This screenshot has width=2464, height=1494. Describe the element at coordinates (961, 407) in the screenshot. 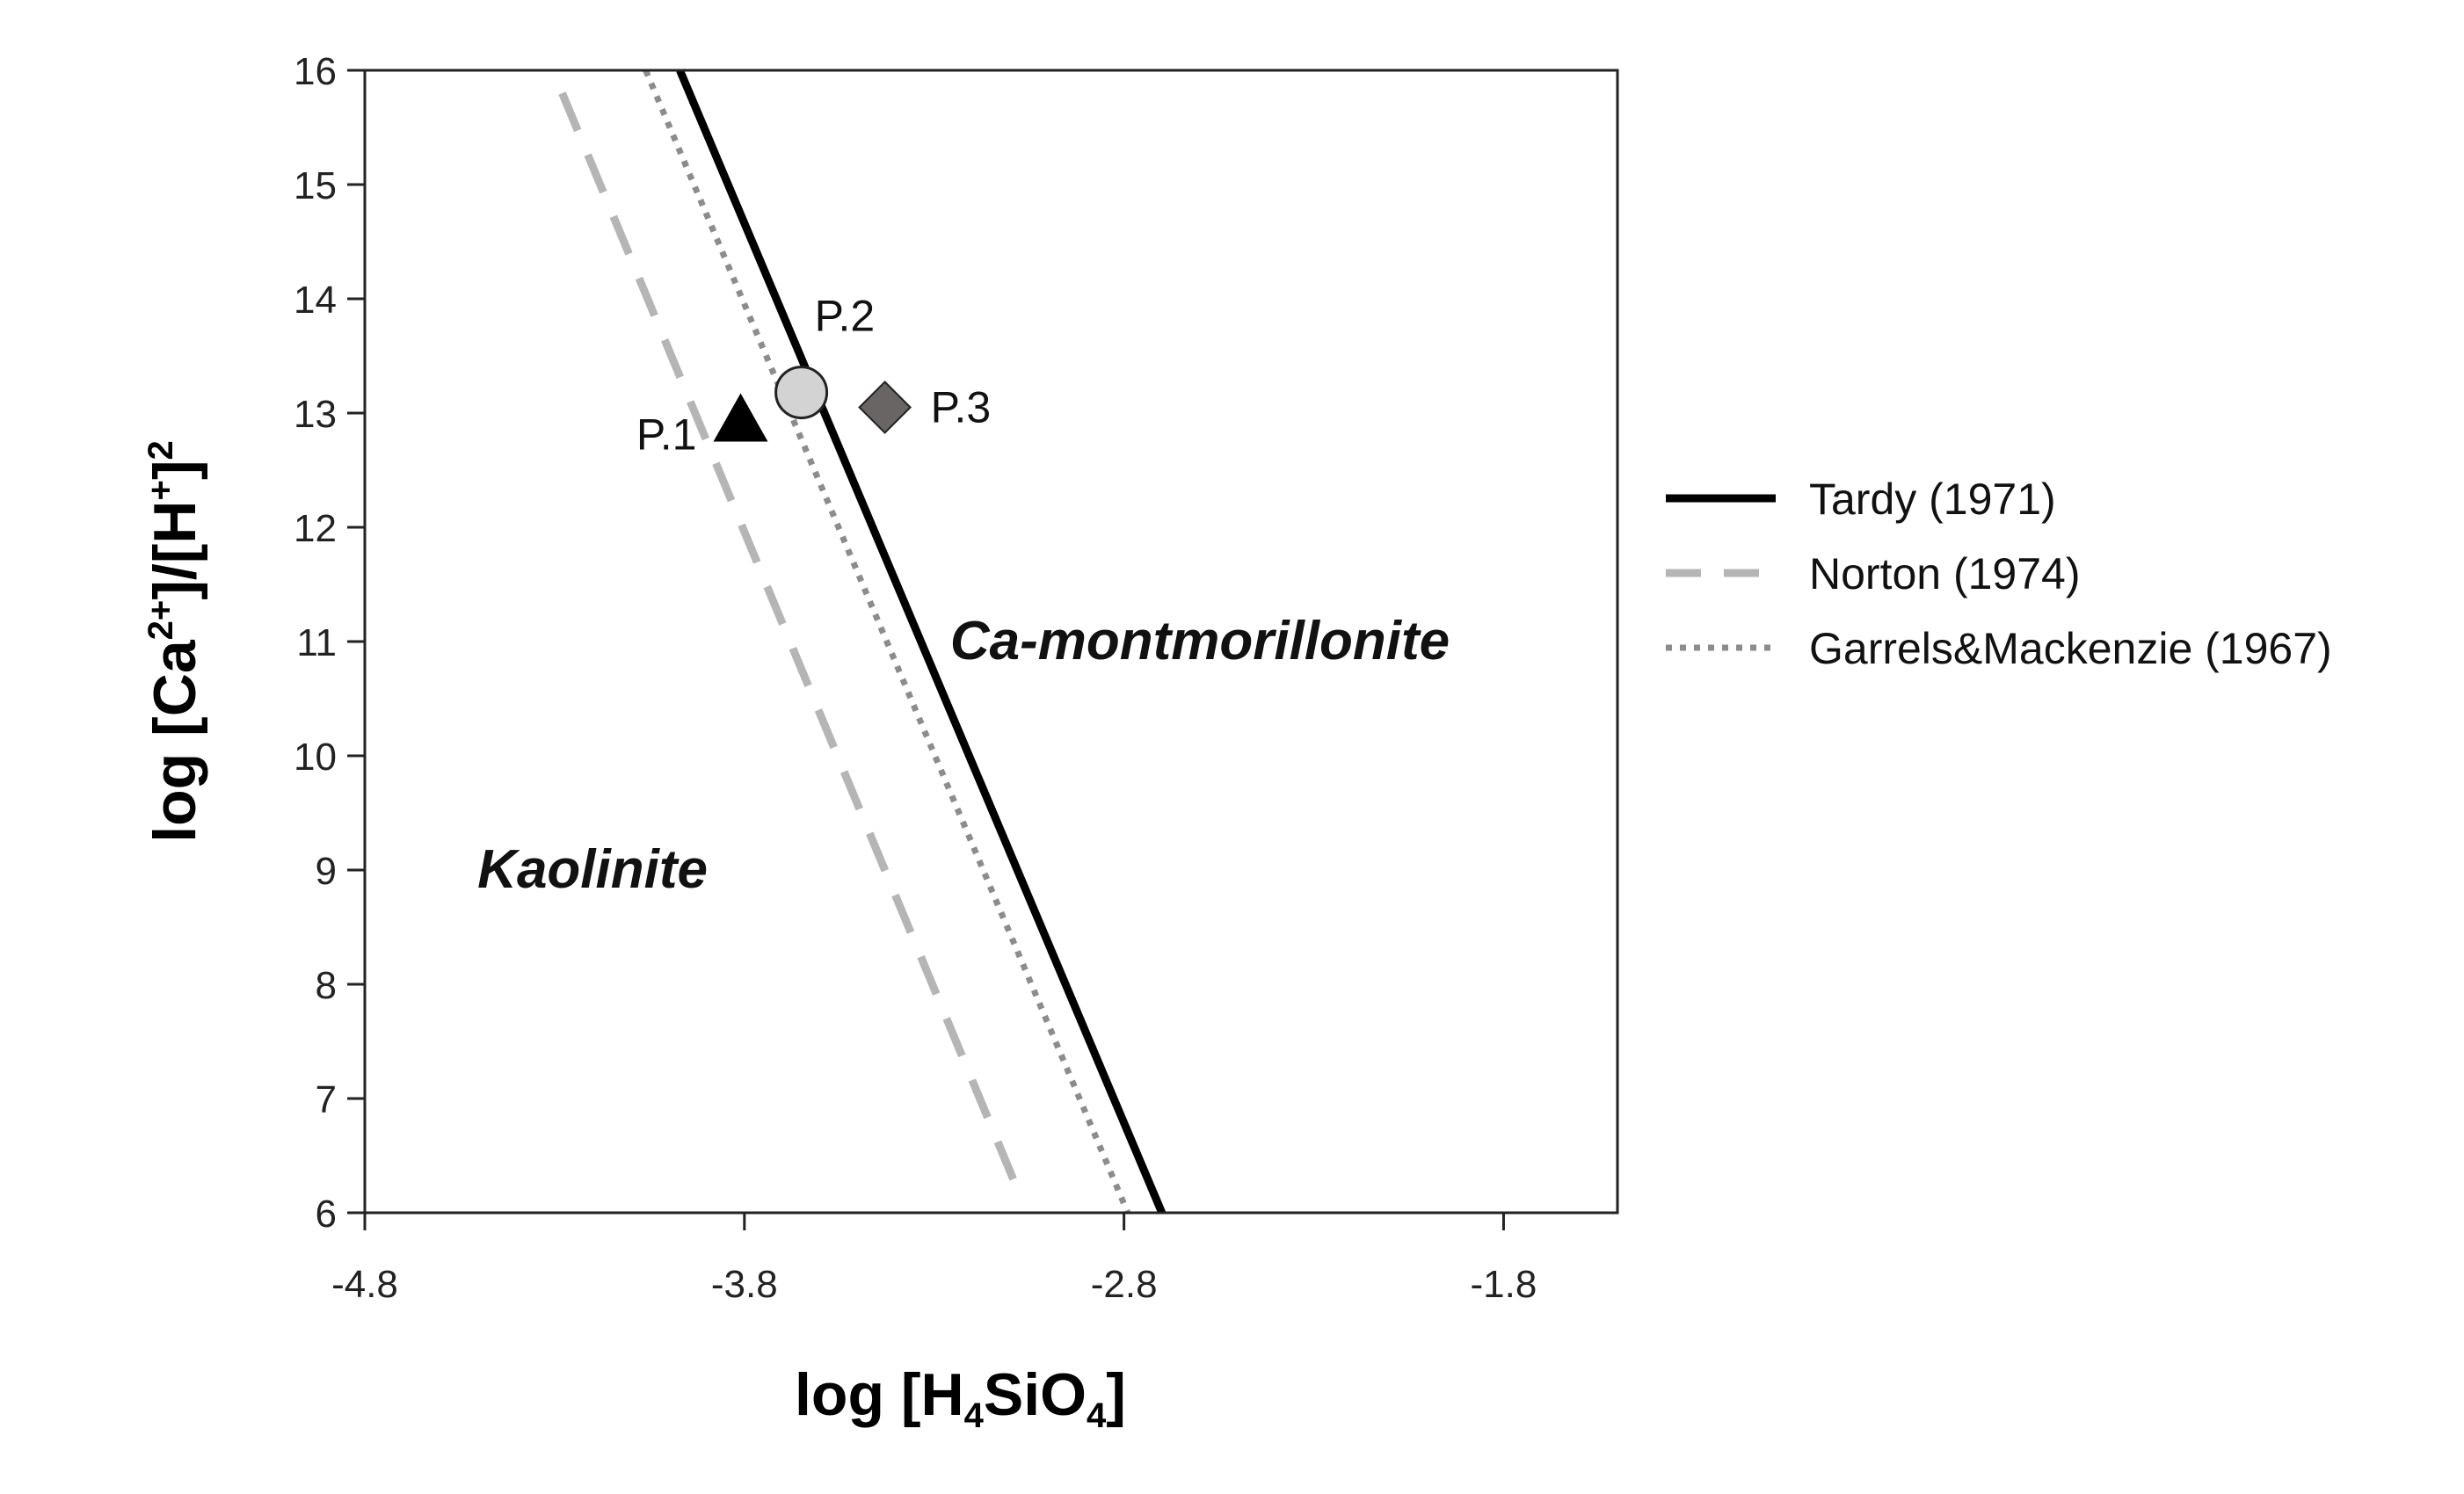

I see `point-label: P.3` at that location.